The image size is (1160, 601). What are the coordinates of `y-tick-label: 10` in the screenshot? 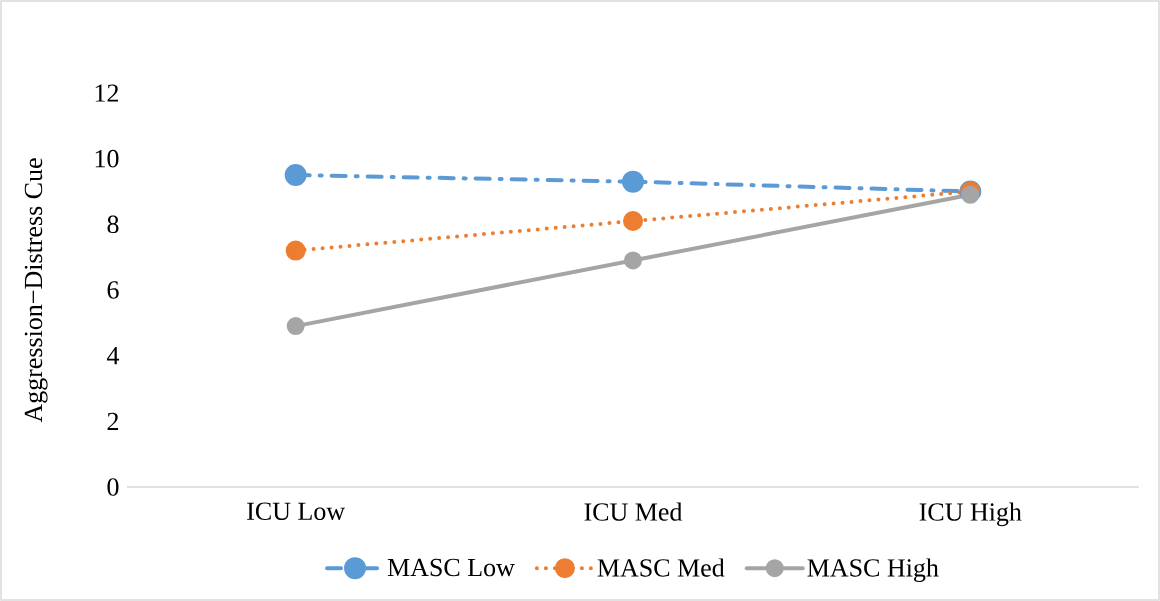 It's located at (107, 158).